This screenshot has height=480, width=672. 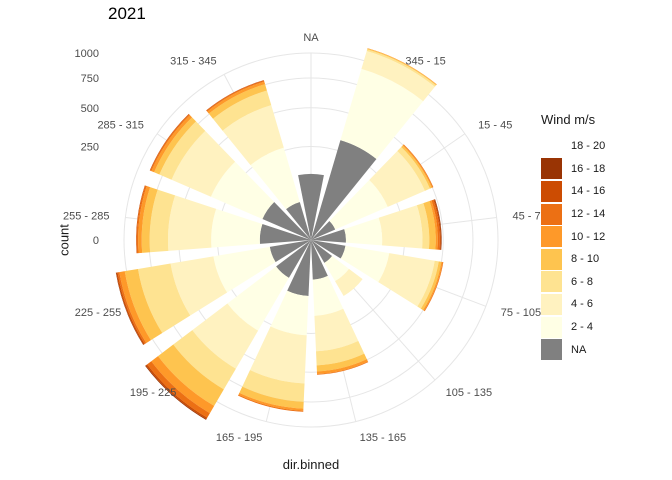 I want to click on legend-item: 6 - 8, so click(x=573, y=282).